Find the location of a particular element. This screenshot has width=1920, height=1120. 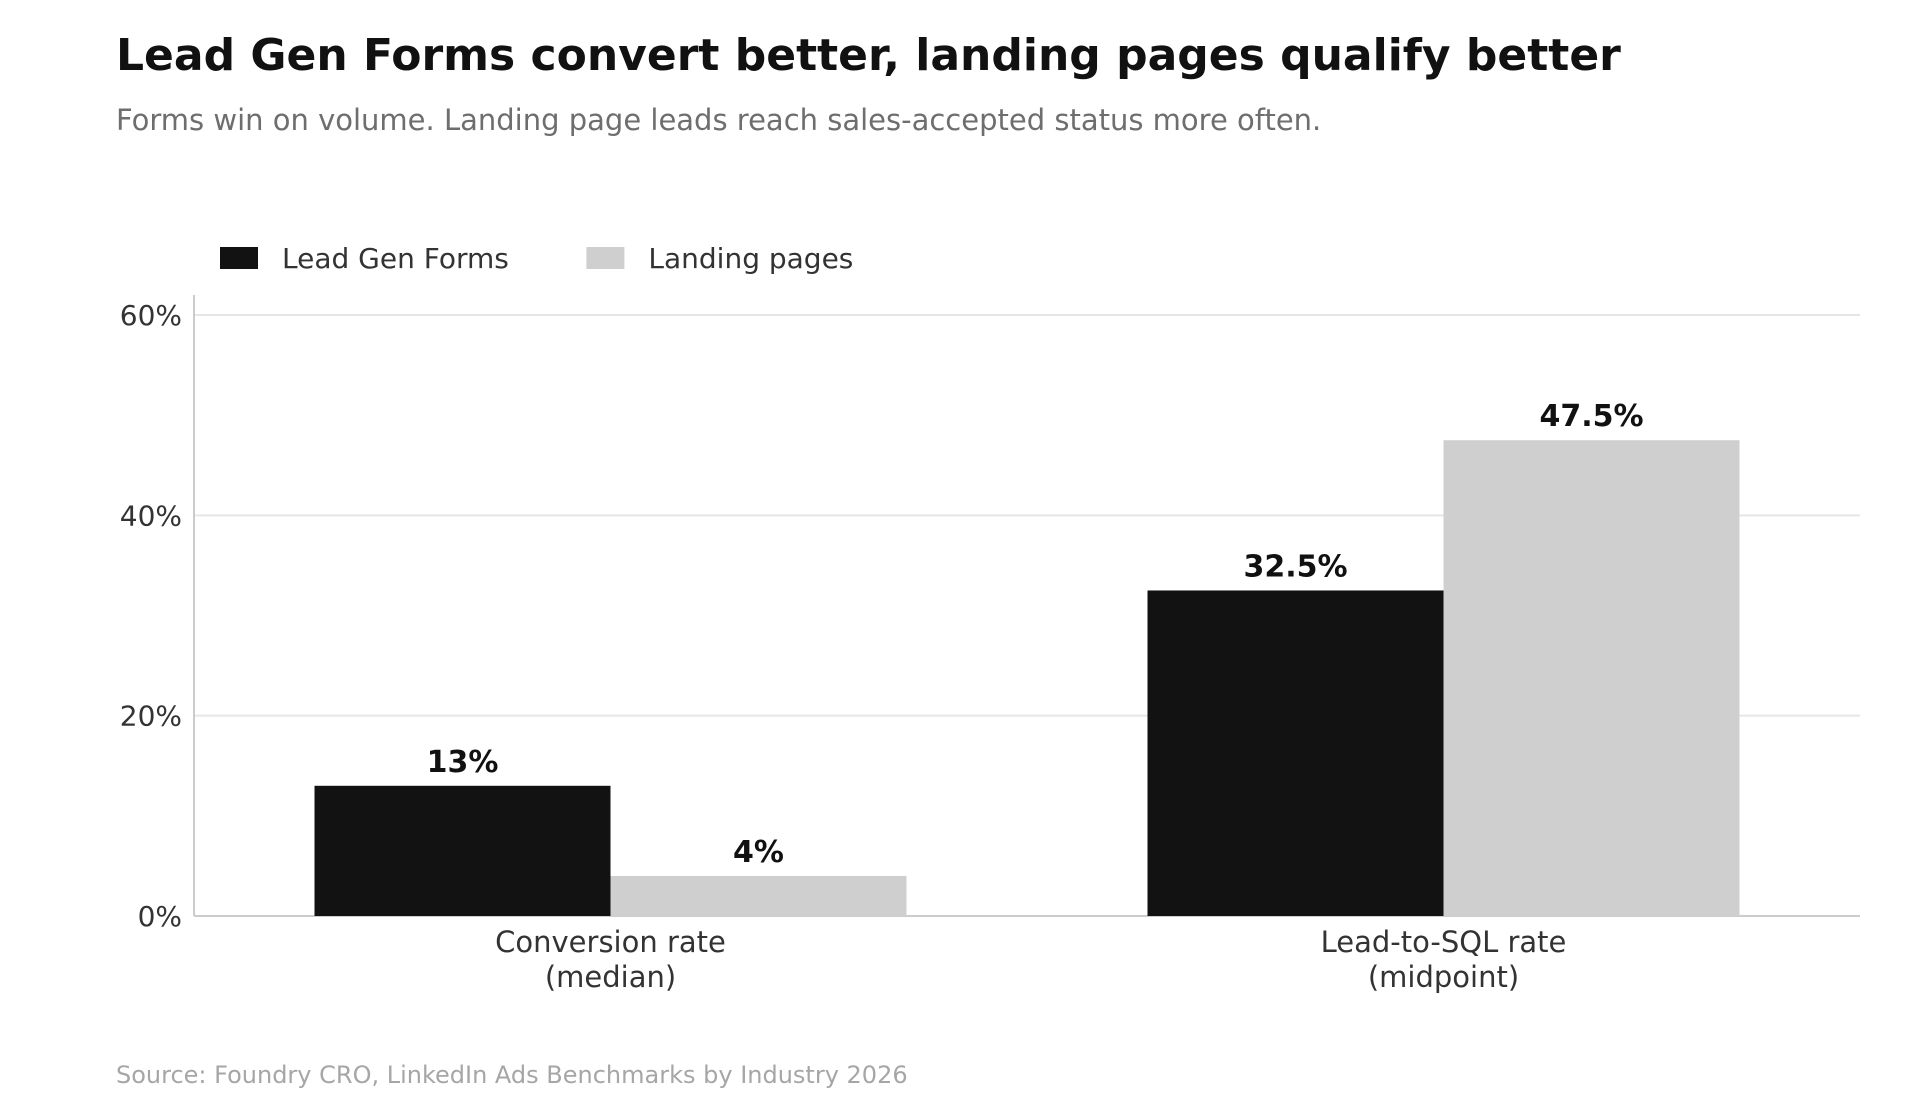

y-tick-label: 60% is located at coordinates (151, 315).